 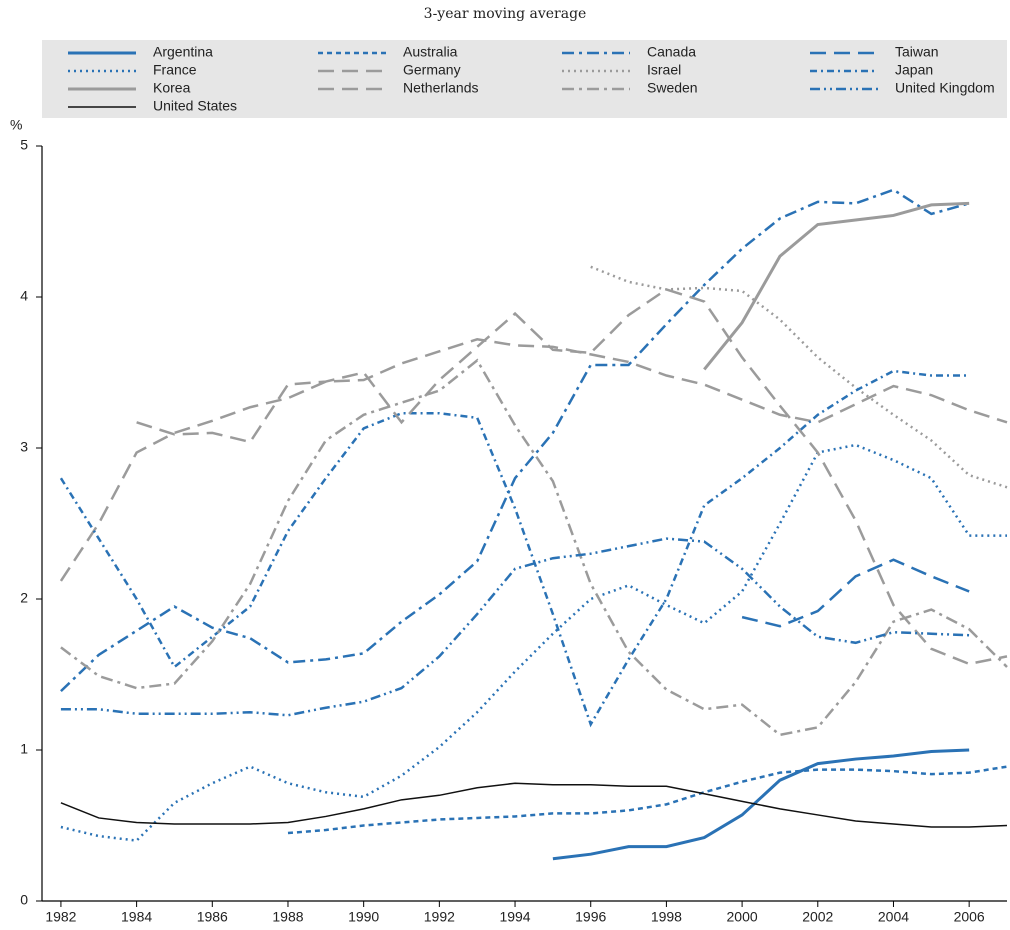 I want to click on y-axis-label: %, so click(x=16, y=125).